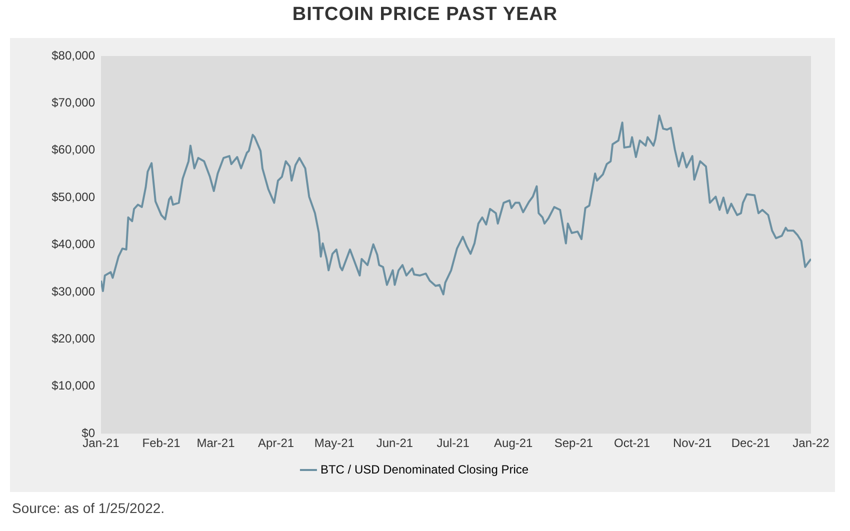 This screenshot has height=531, width=850. What do you see at coordinates (74, 103) in the screenshot?
I see `y-tick-label: $70,000` at bounding box center [74, 103].